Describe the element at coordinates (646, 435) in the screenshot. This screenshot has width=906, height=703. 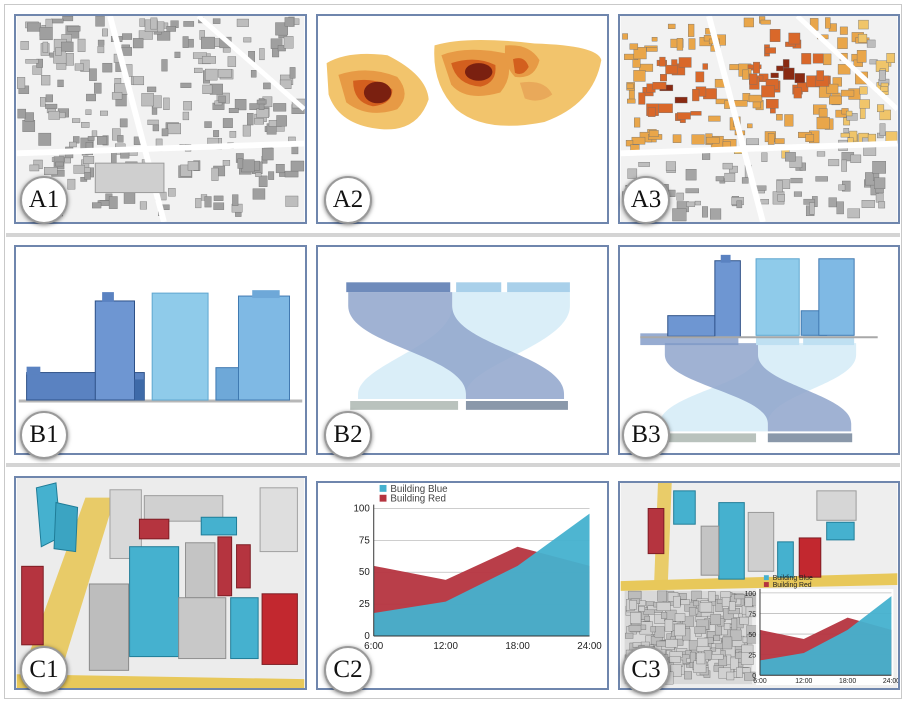
I see `label-b3: B3` at that location.